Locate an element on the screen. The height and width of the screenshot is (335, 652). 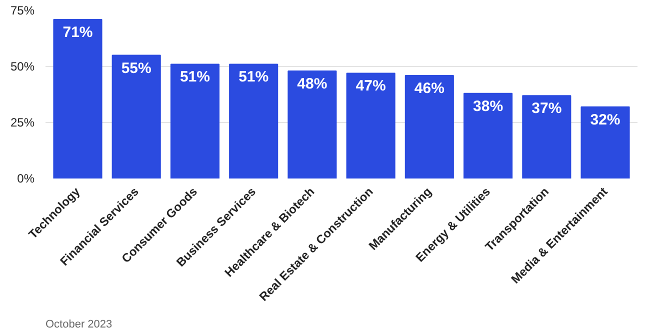
data-label: 37% is located at coordinates (547, 109).